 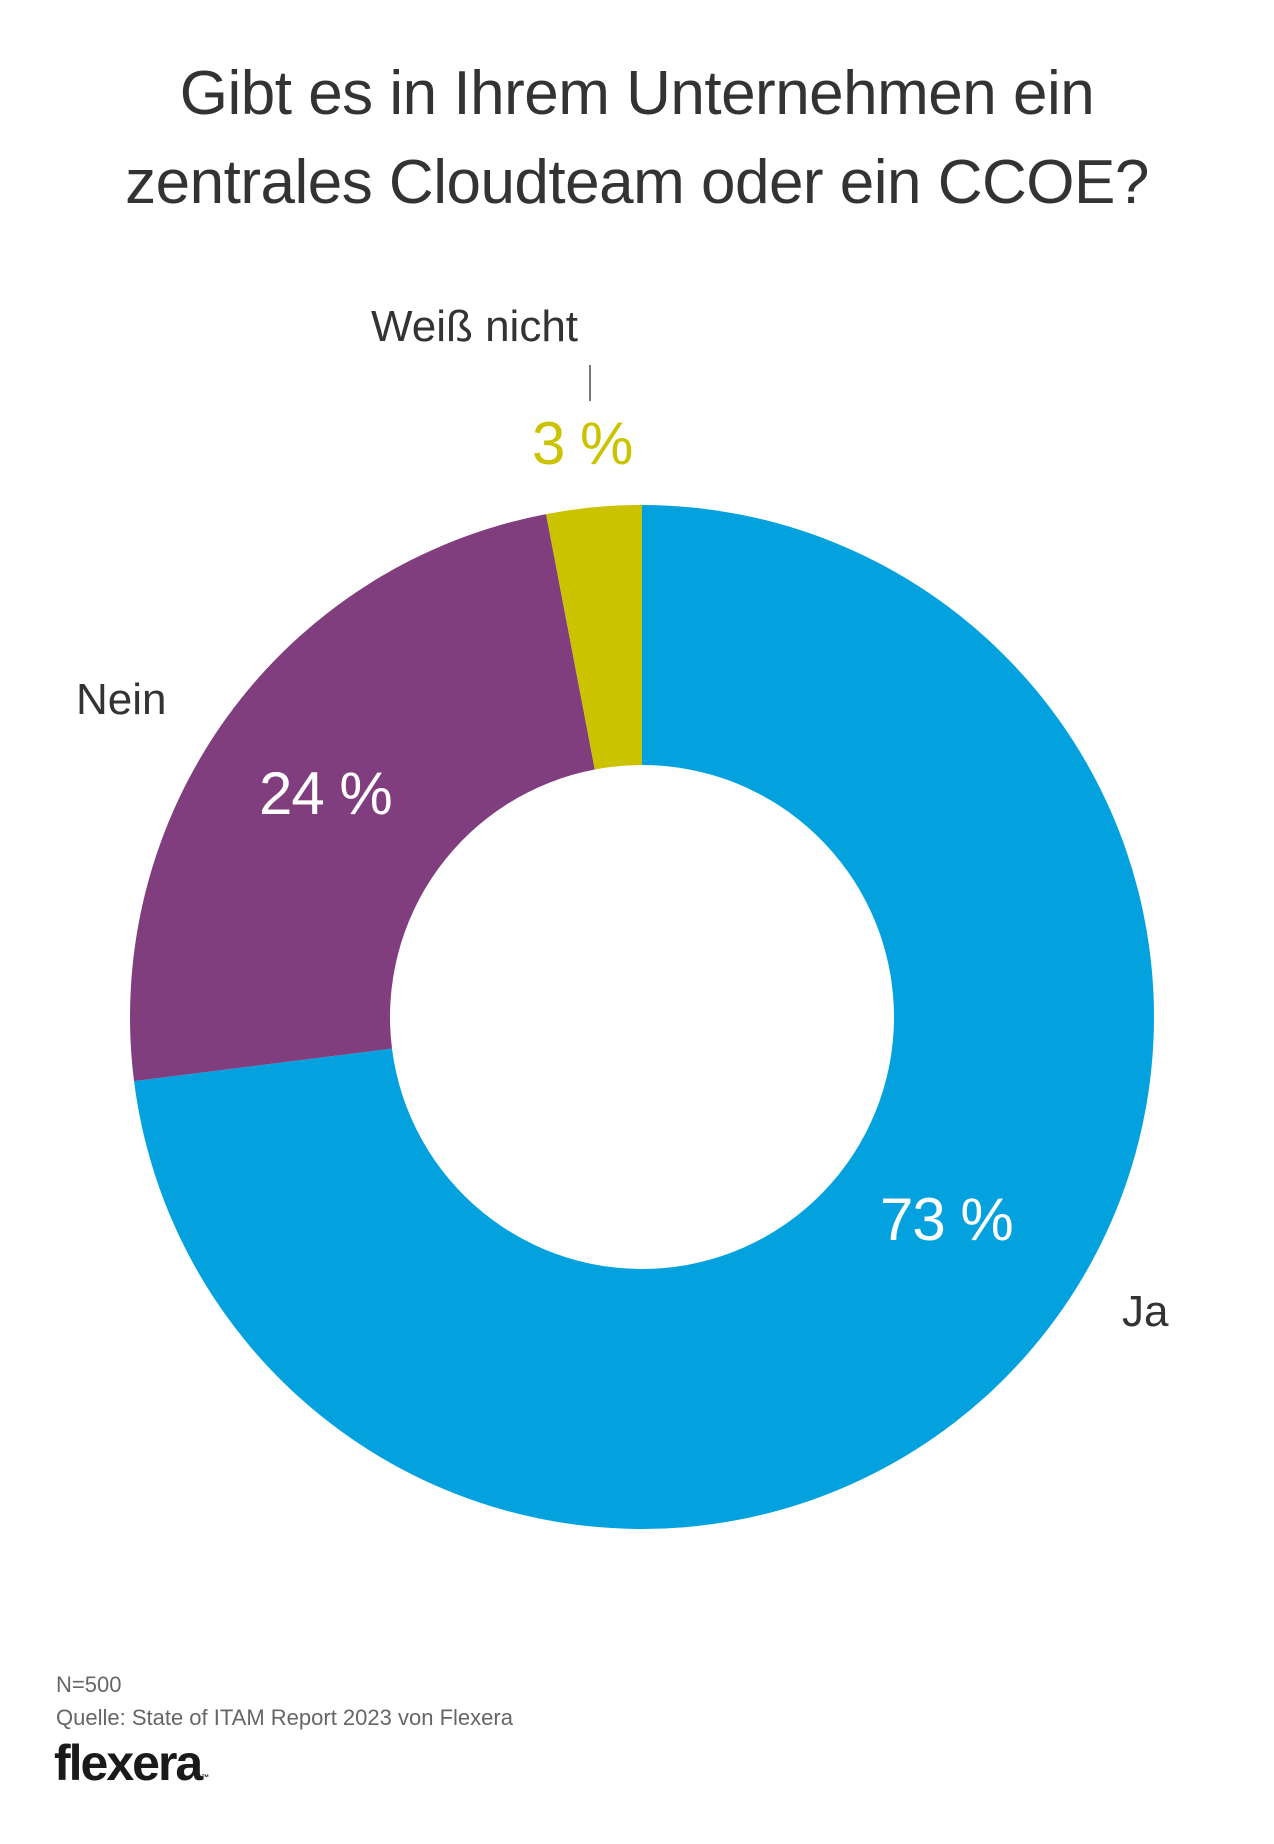 I want to click on flexera-logo: flexera™, so click(x=131, y=1763).